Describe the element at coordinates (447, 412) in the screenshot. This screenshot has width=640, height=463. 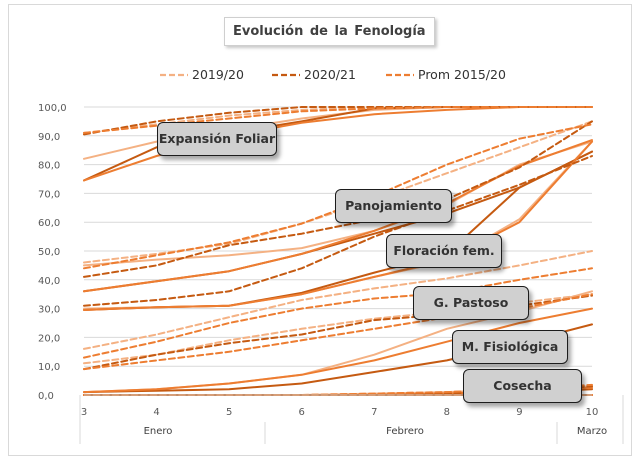
I see `x-tick-label: 8` at that location.